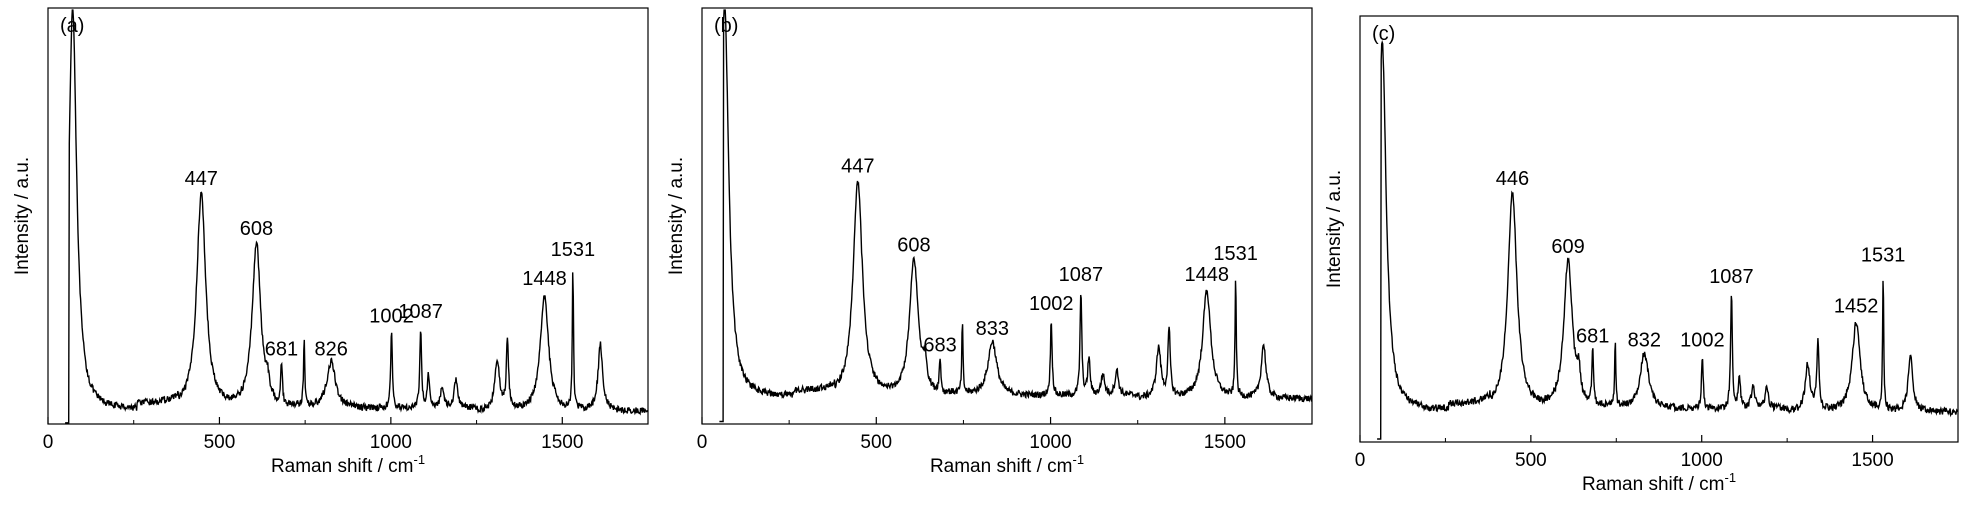 The width and height of the screenshot is (1970, 521). I want to click on peak-label: 609, so click(1567, 247).